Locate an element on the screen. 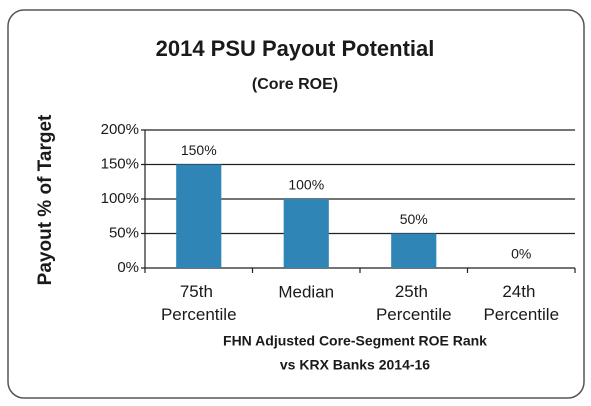  chart-subtitle: (Core ROE) is located at coordinates (295, 84).